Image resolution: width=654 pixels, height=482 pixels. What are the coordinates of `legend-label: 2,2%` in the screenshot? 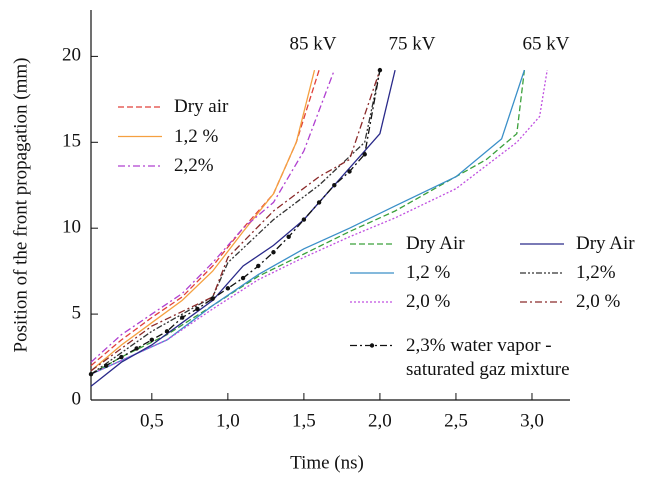 It's located at (194, 165).